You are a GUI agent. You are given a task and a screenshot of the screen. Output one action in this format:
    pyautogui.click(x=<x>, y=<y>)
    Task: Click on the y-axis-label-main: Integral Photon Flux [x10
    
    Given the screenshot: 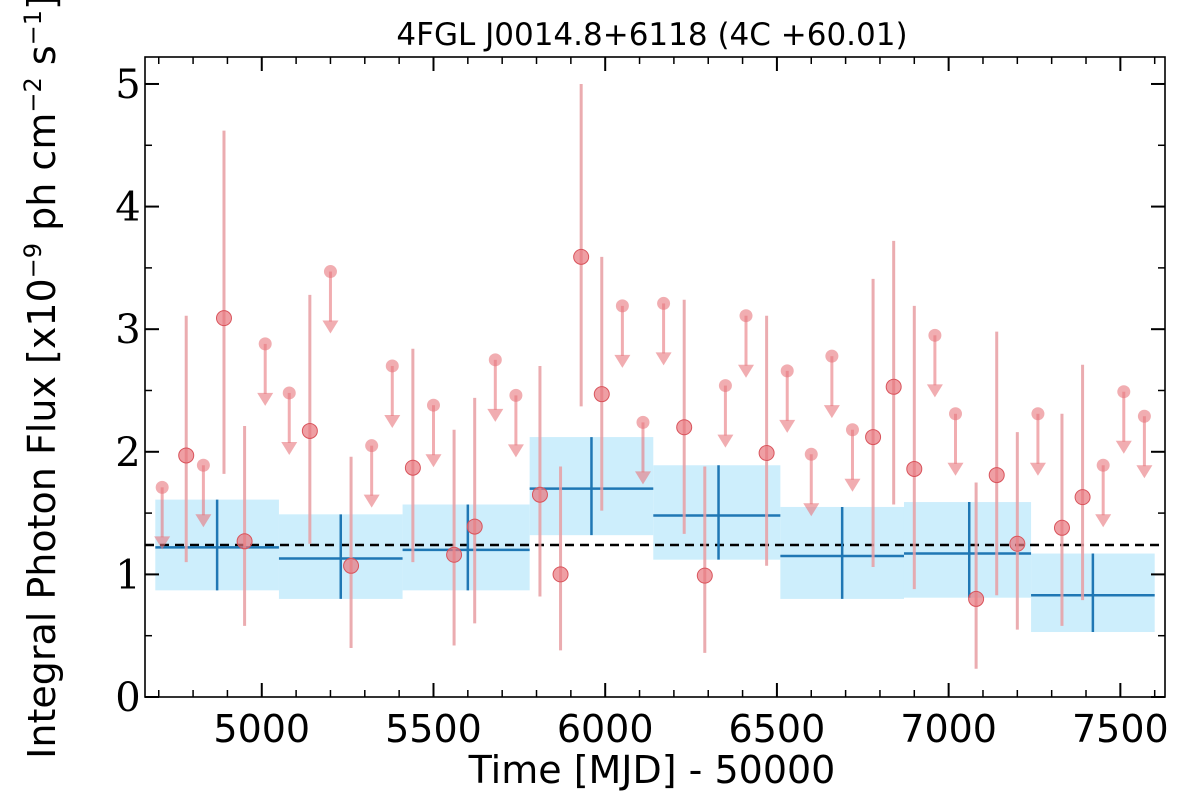 What is the action you would take?
    pyautogui.click(x=42, y=518)
    